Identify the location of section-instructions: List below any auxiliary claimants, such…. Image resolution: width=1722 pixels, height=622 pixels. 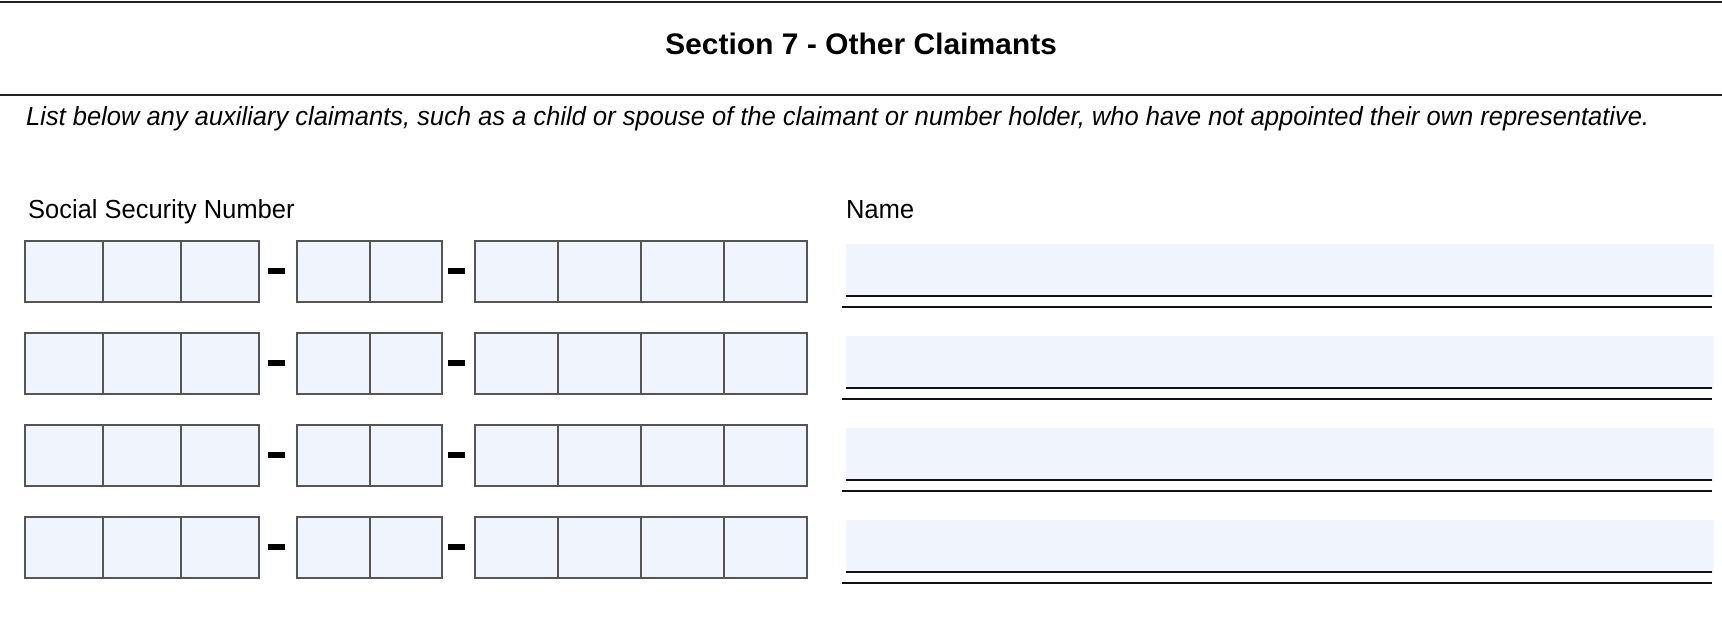
(837, 117).